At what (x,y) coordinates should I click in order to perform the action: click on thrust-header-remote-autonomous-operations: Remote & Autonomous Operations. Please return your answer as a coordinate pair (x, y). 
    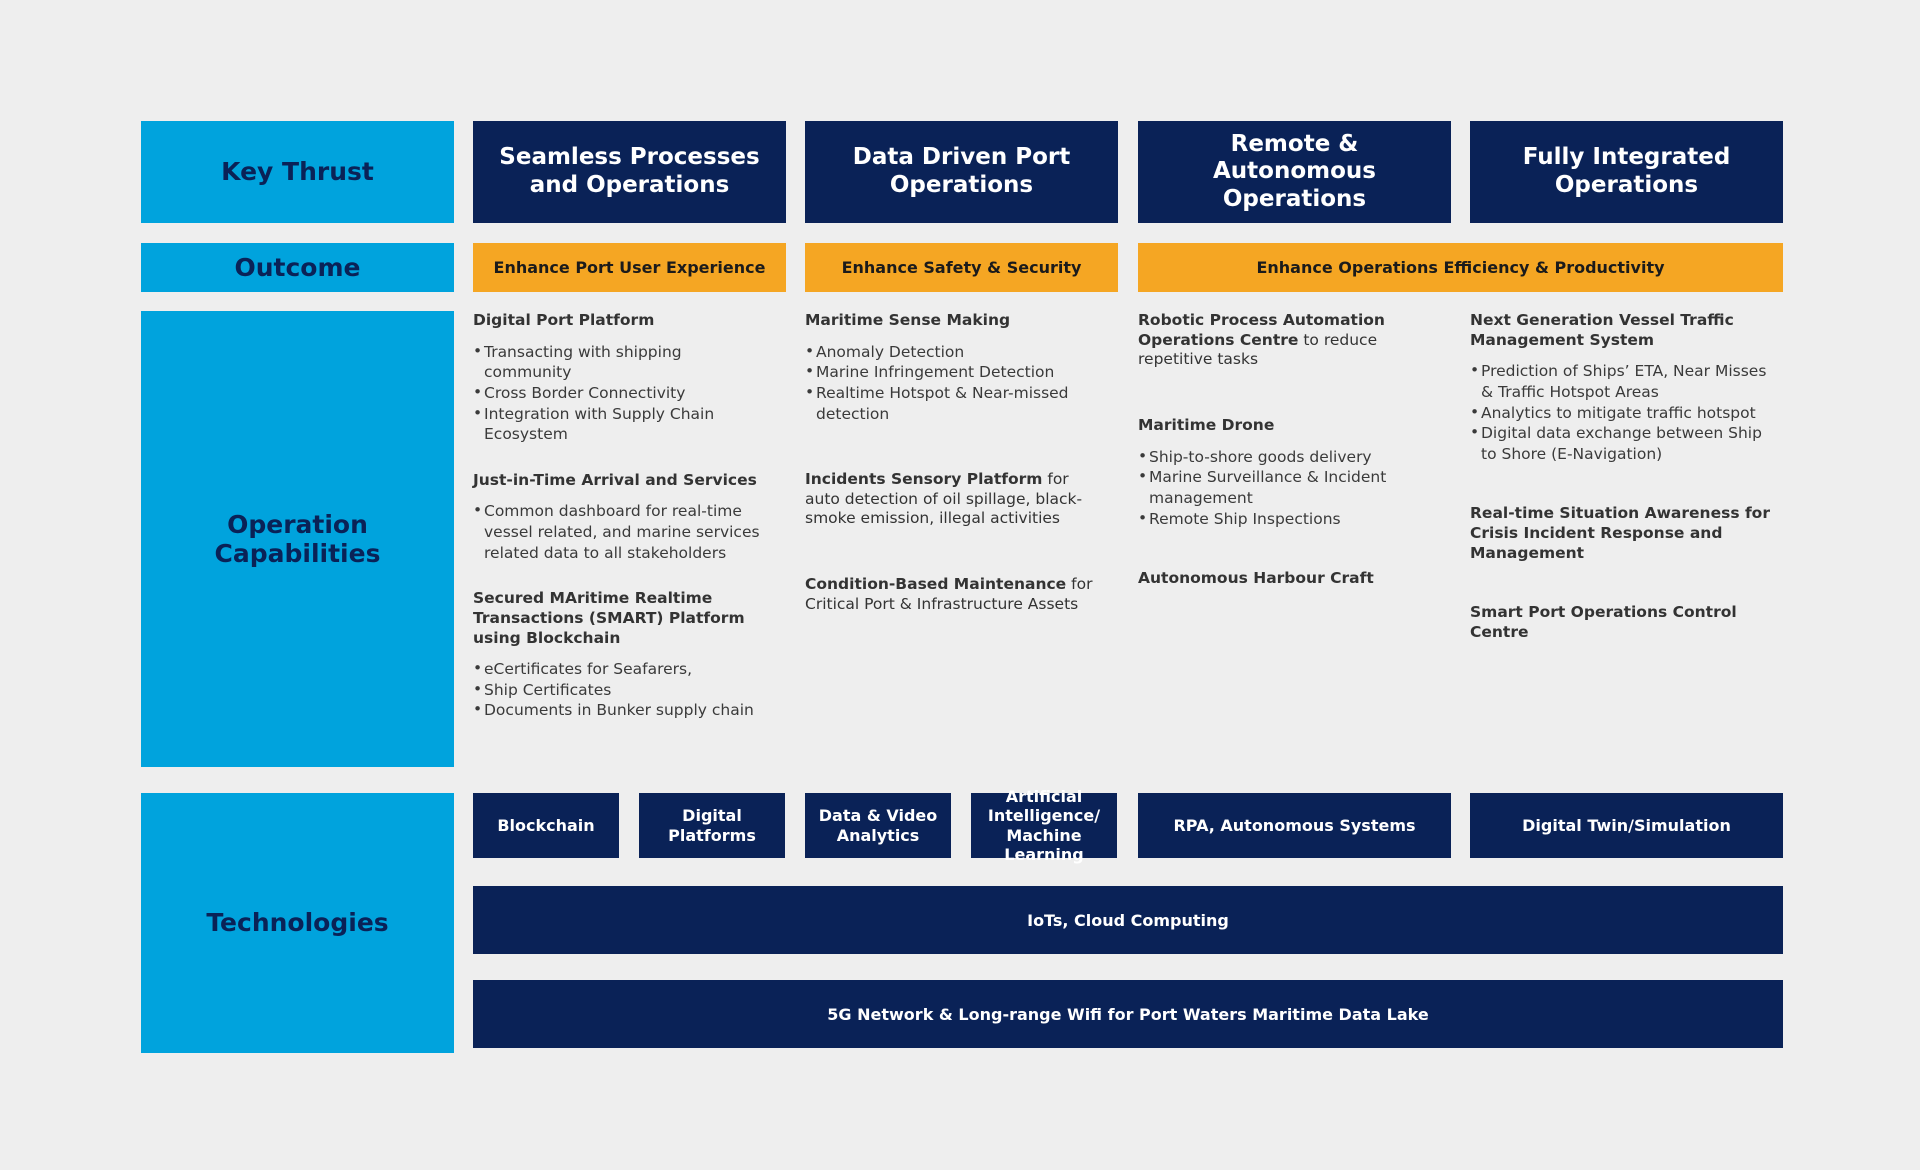
    Looking at the image, I should click on (1294, 172).